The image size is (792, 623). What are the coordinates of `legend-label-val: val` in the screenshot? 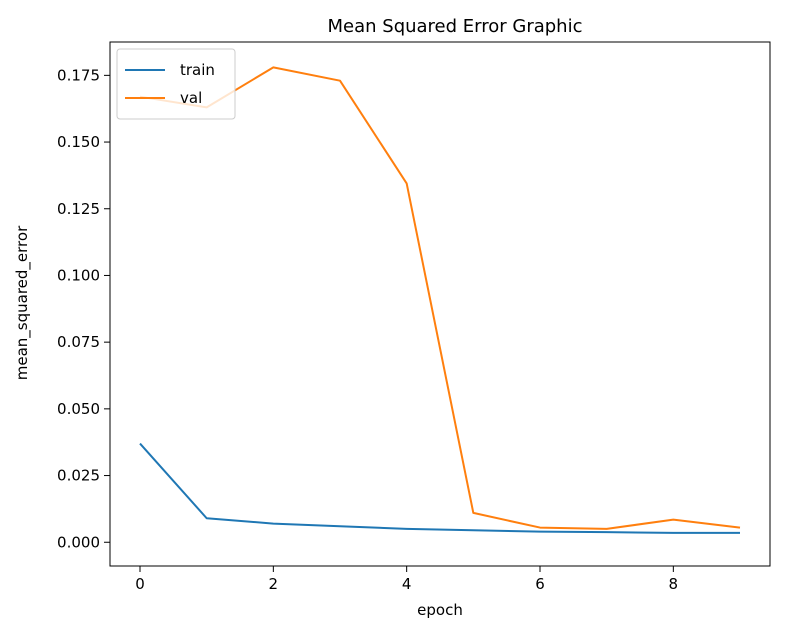 It's located at (191, 98).